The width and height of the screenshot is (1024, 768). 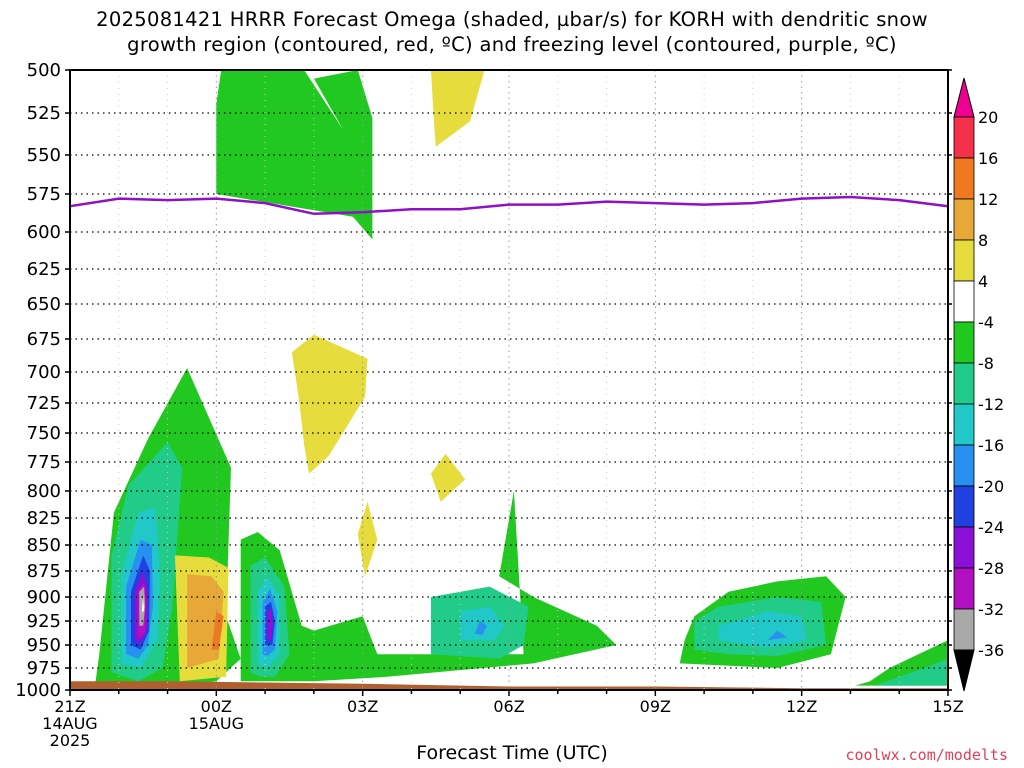 I want to click on x-tick-label: 21Z, so click(x=69, y=706).